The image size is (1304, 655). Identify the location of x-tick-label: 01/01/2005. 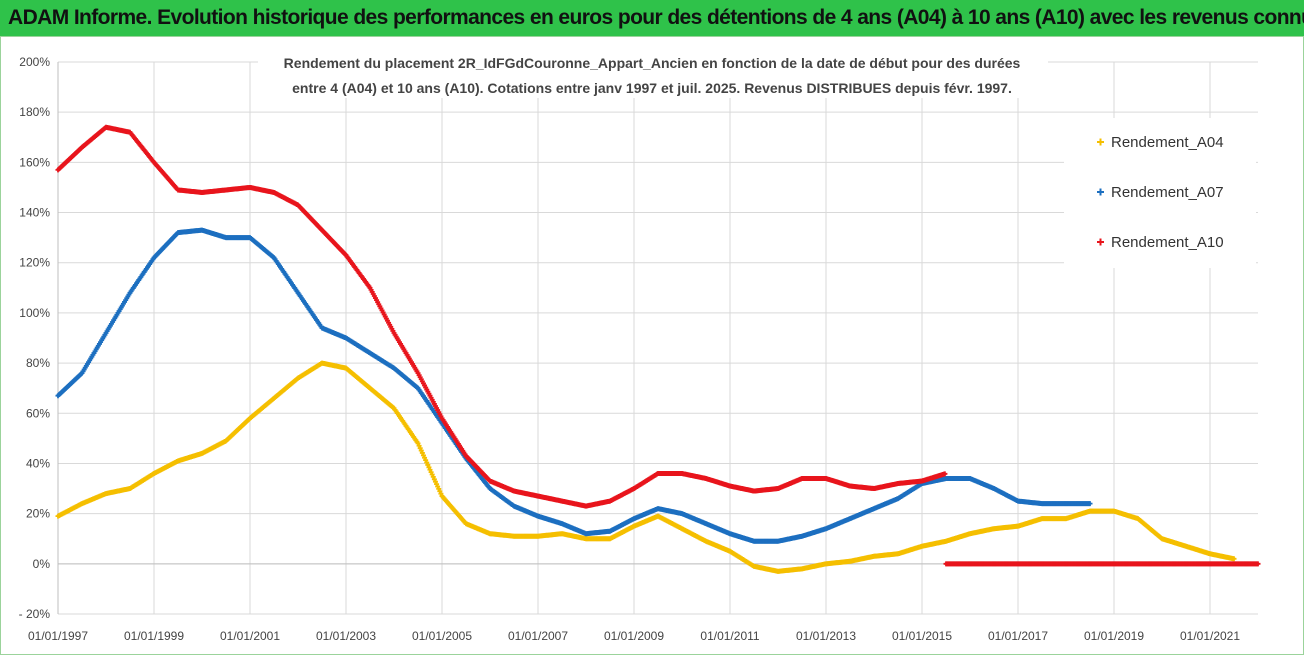
(442, 636).